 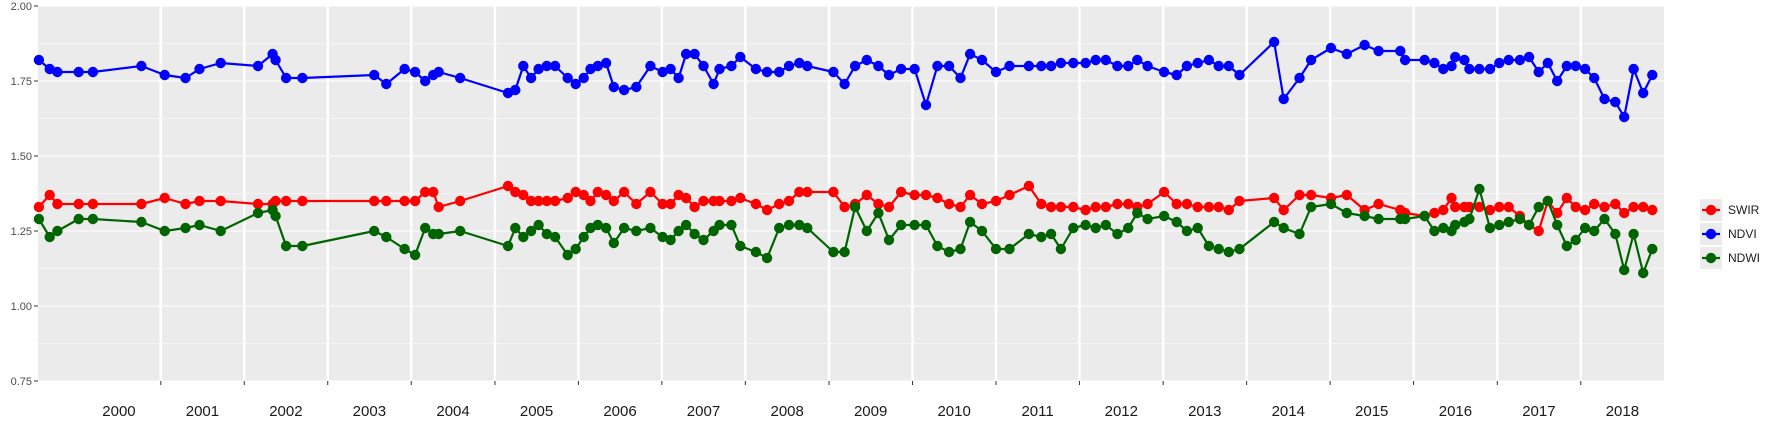 What do you see at coordinates (285, 411) in the screenshot?
I see `x-tick-label: 2002` at bounding box center [285, 411].